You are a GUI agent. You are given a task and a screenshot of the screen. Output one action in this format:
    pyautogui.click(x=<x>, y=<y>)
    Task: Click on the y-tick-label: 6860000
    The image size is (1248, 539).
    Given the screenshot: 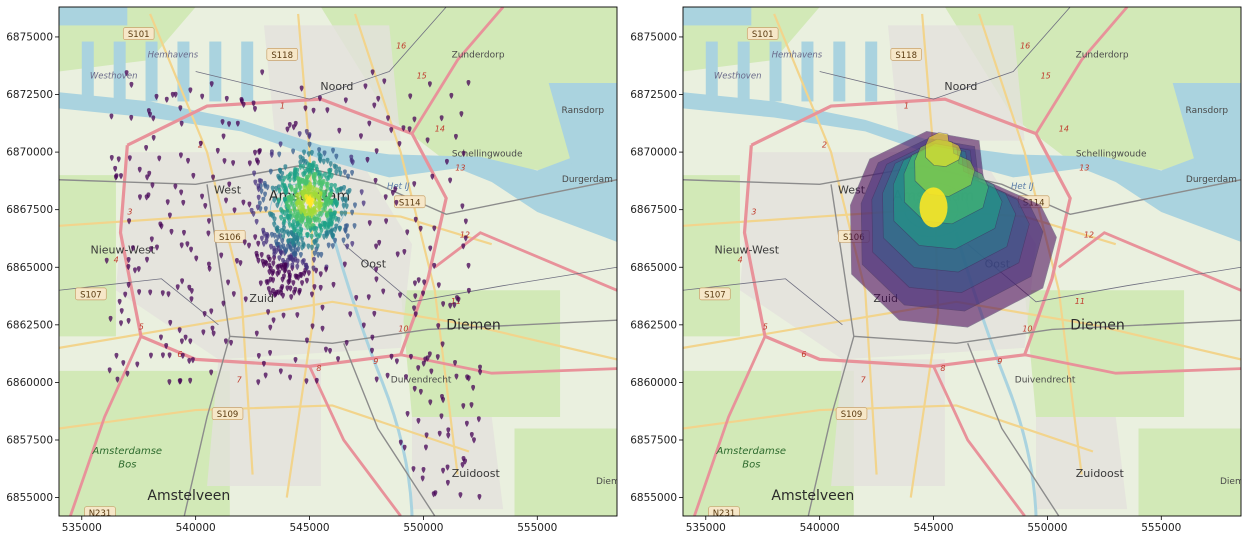 What is the action you would take?
    pyautogui.click(x=29, y=383)
    